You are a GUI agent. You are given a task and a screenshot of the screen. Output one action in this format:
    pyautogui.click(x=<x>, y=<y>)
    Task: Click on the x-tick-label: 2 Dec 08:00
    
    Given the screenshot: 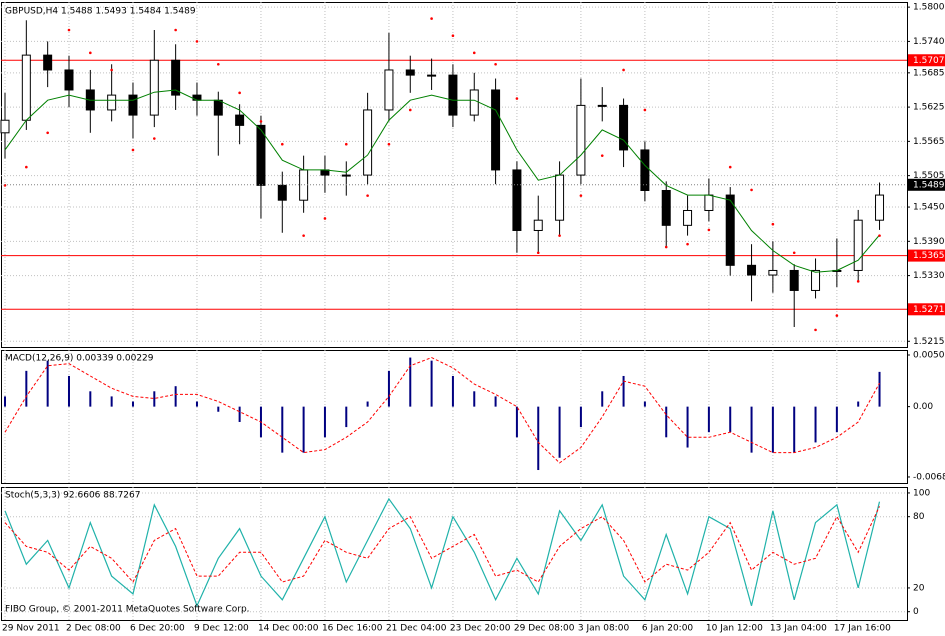 What is the action you would take?
    pyautogui.click(x=93, y=629)
    